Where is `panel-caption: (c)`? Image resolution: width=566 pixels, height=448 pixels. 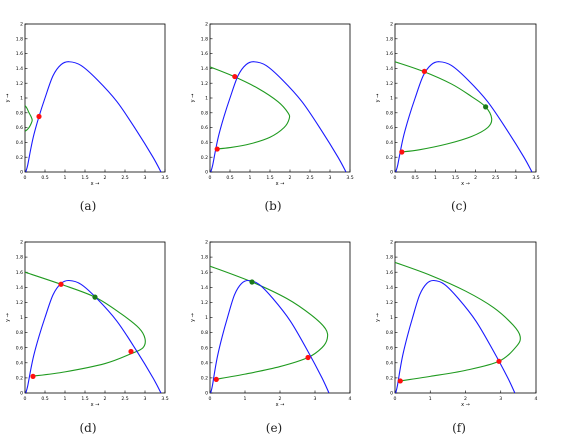 panel-caption: (c) is located at coordinates (459, 206).